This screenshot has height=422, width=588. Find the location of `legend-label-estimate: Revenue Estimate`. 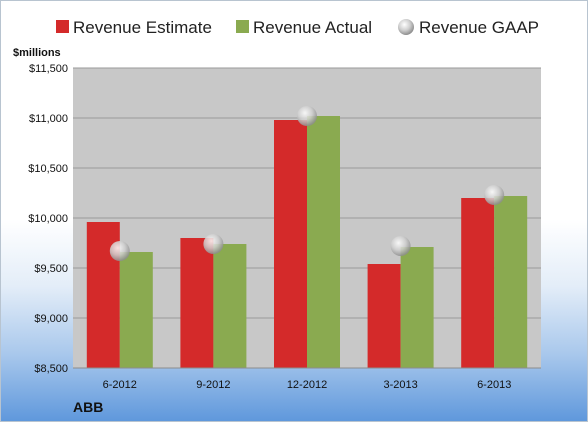

legend-label-estimate: Revenue Estimate is located at coordinates (142, 27).